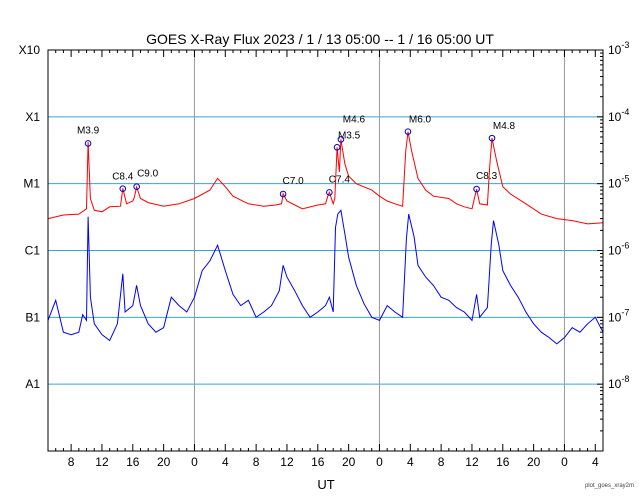 The width and height of the screenshot is (640, 500). What do you see at coordinates (30, 50) in the screenshot?
I see `left-y-tick-label: X10` at bounding box center [30, 50].